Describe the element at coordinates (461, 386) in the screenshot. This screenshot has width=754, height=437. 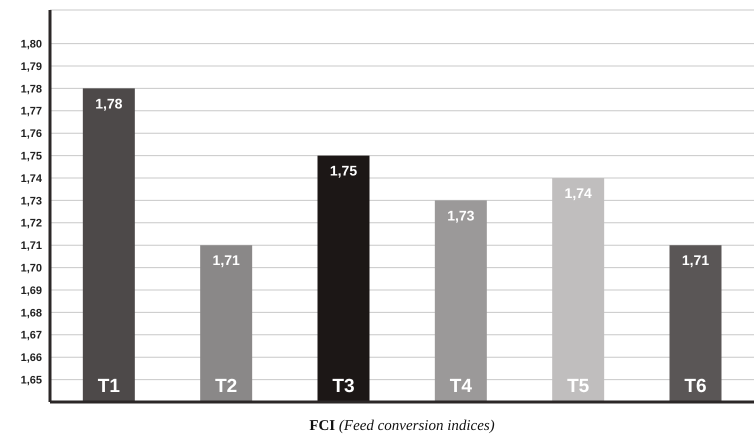
I see `x-tick-label: T4` at that location.